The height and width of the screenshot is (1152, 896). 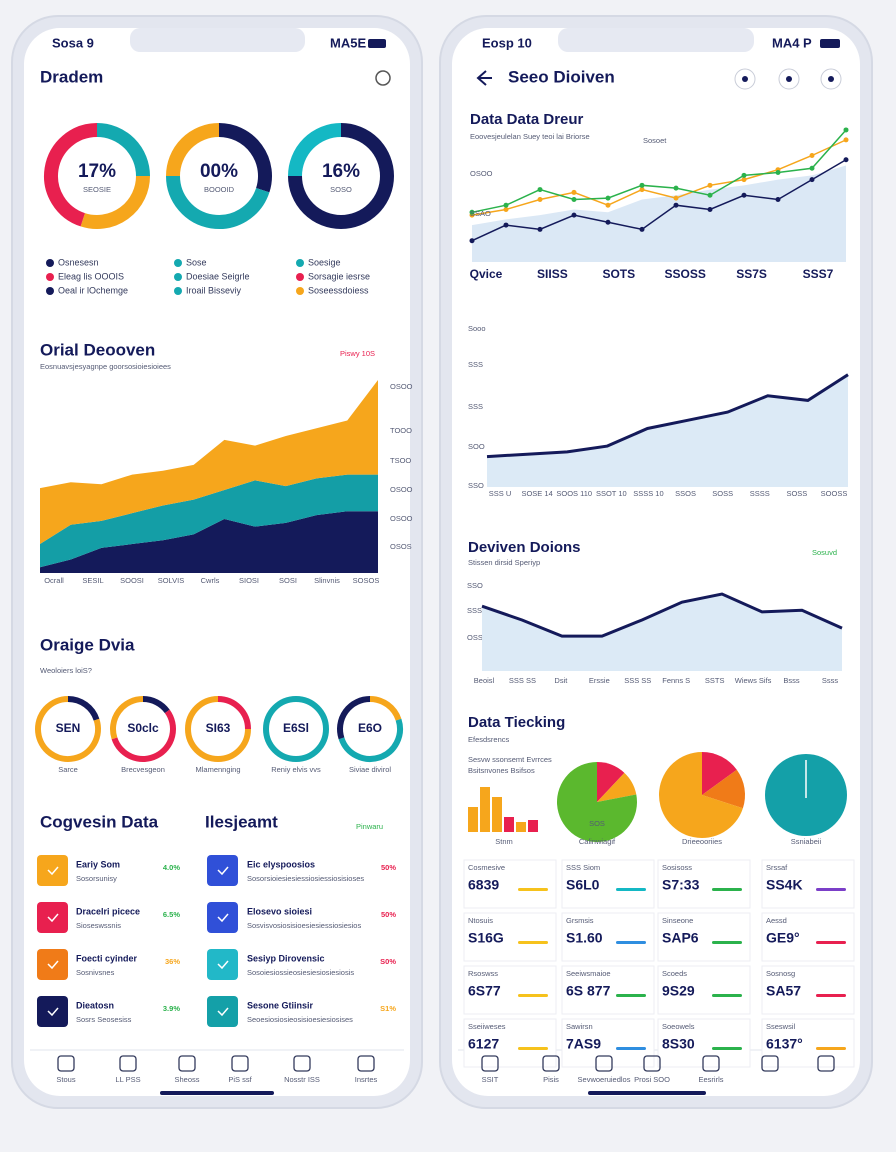 What do you see at coordinates (667, 430) in the screenshot?
I see `area` at bounding box center [667, 430].